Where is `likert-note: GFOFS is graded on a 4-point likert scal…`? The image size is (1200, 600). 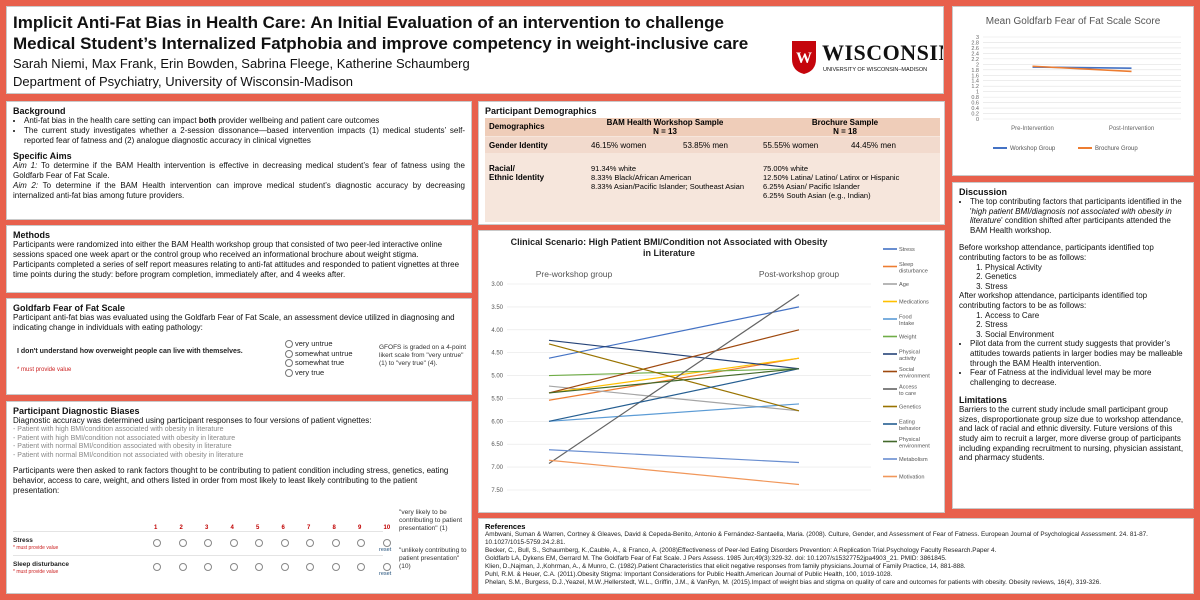 likert-note: GFOFS is graded on a 4-point likert scal… is located at coordinates (423, 355).